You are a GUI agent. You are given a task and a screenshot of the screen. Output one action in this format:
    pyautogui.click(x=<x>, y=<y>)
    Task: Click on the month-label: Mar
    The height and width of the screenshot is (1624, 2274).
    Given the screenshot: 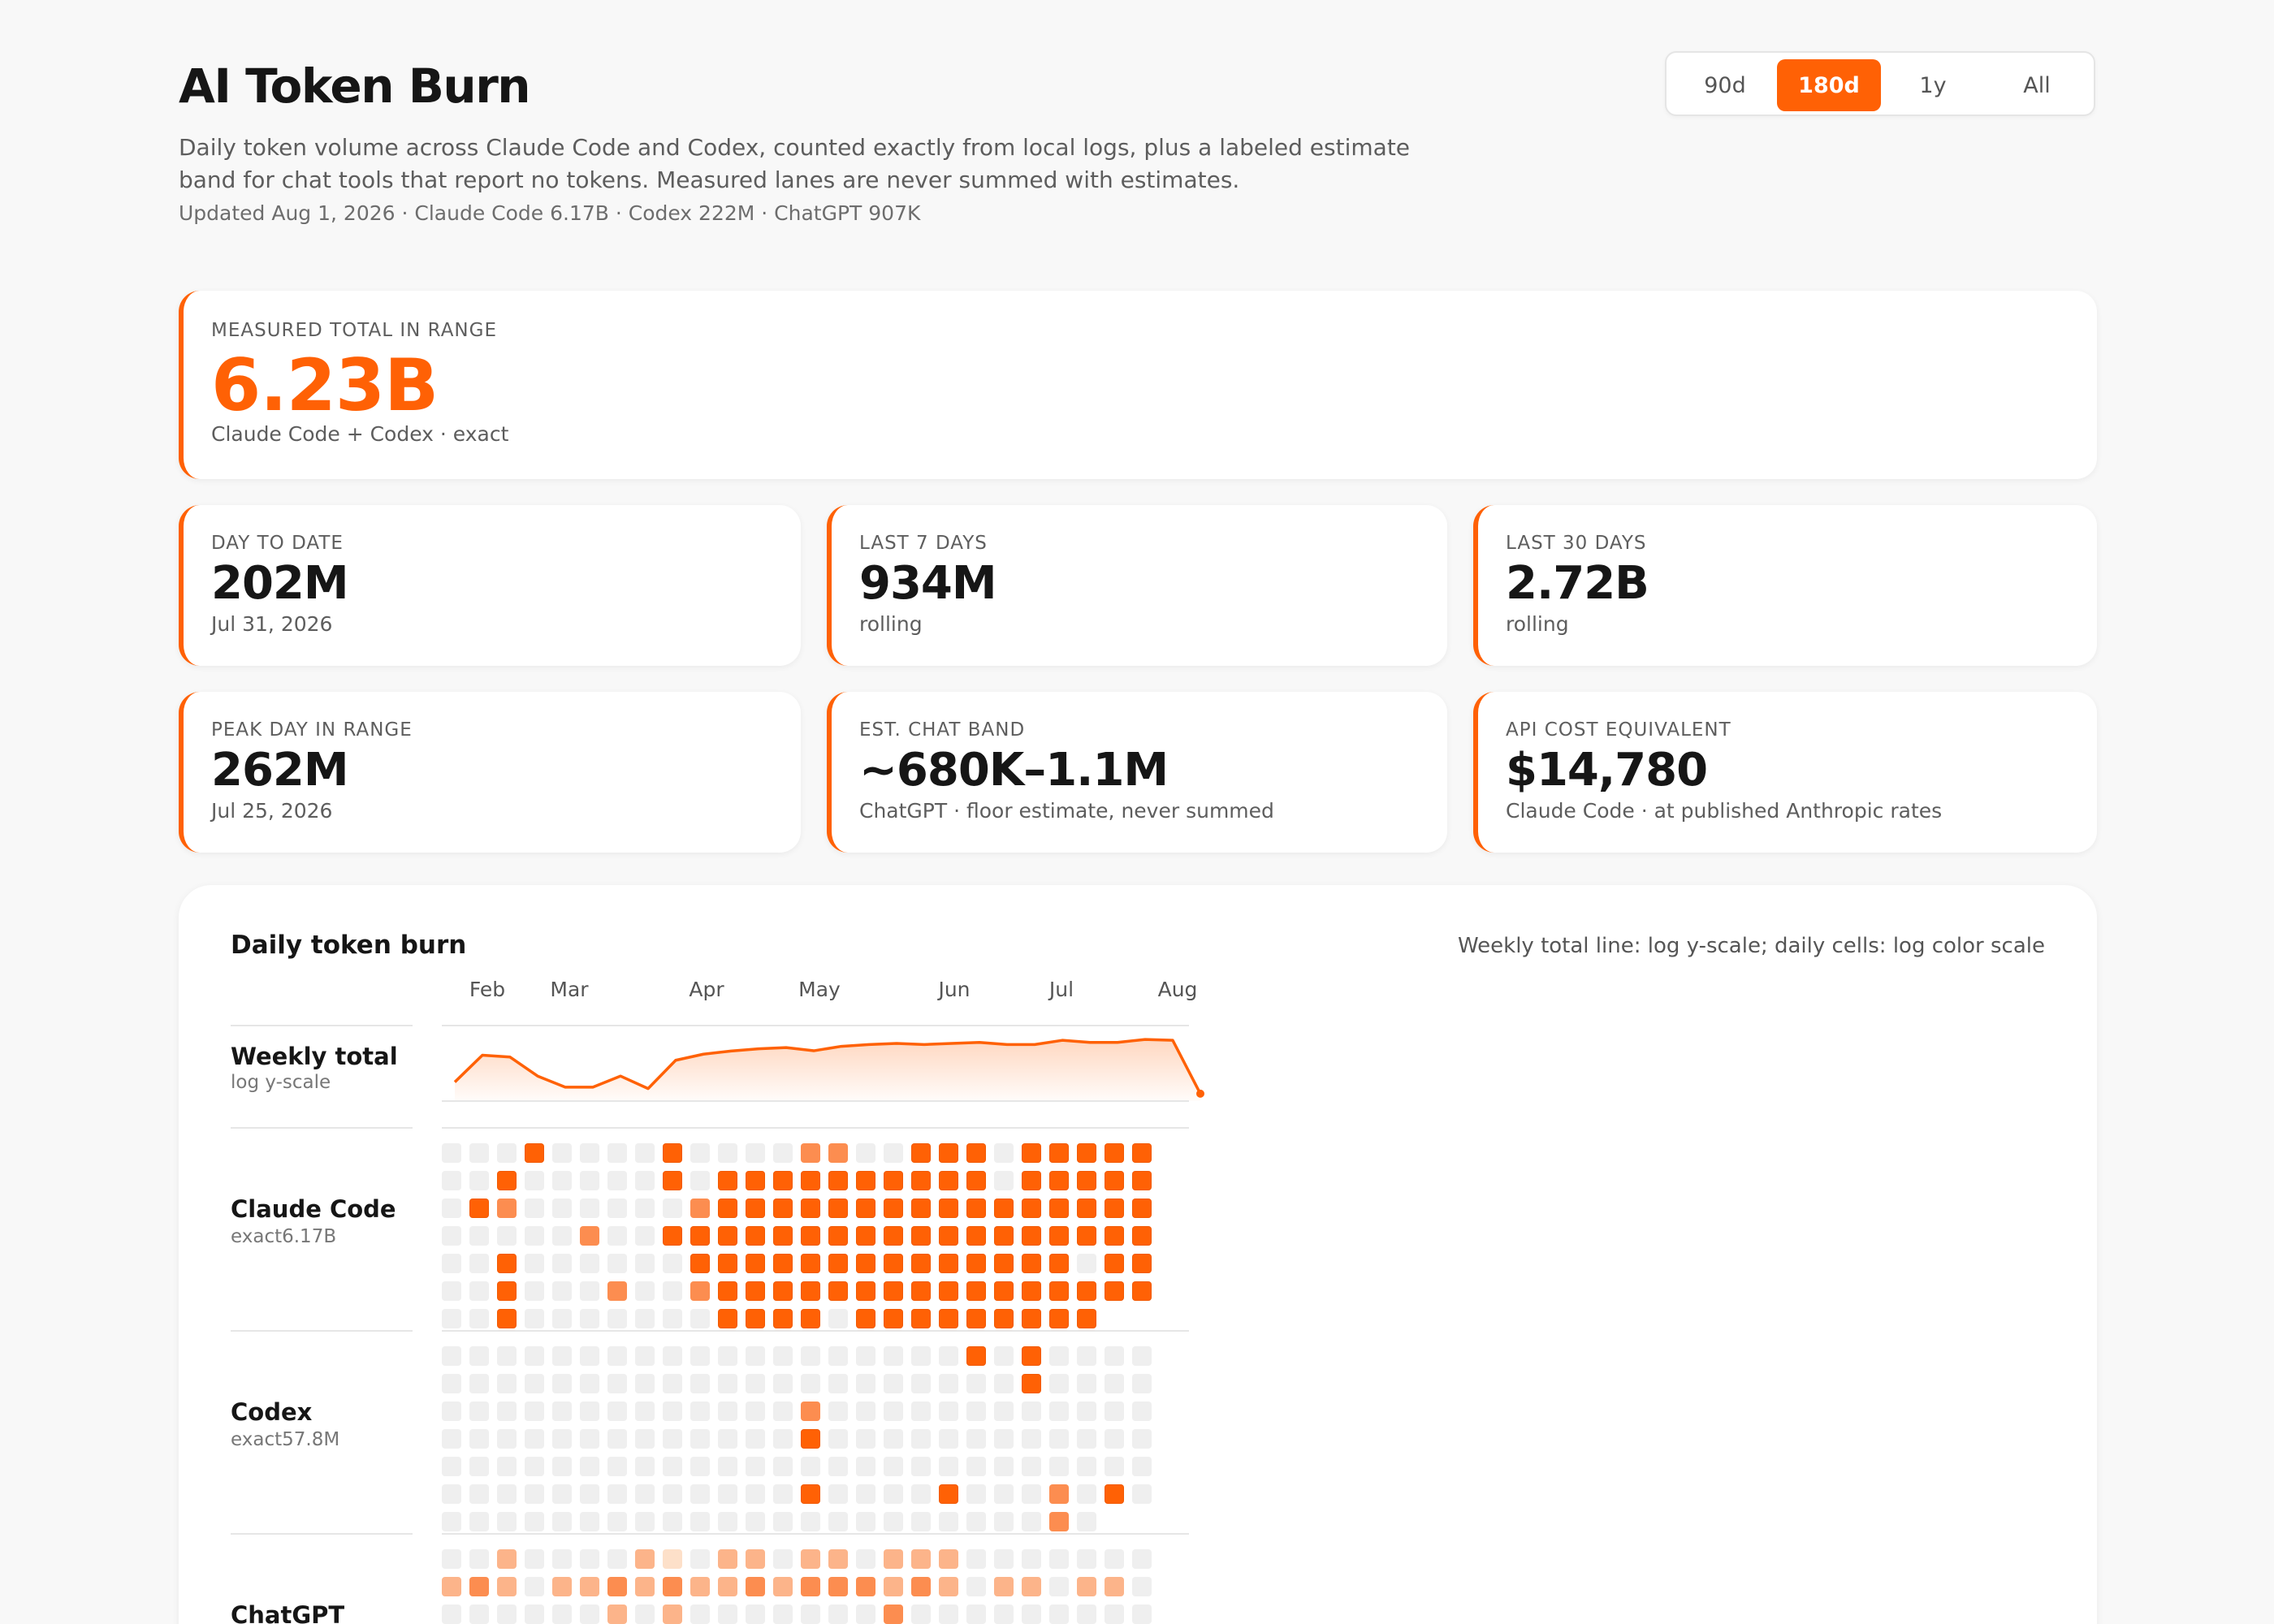 What is the action you would take?
    pyautogui.click(x=569, y=990)
    